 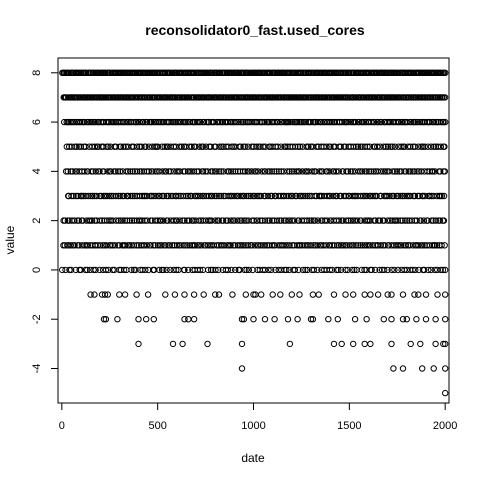 What do you see at coordinates (37, 122) in the screenshot?
I see `y-tick-label: 6` at bounding box center [37, 122].